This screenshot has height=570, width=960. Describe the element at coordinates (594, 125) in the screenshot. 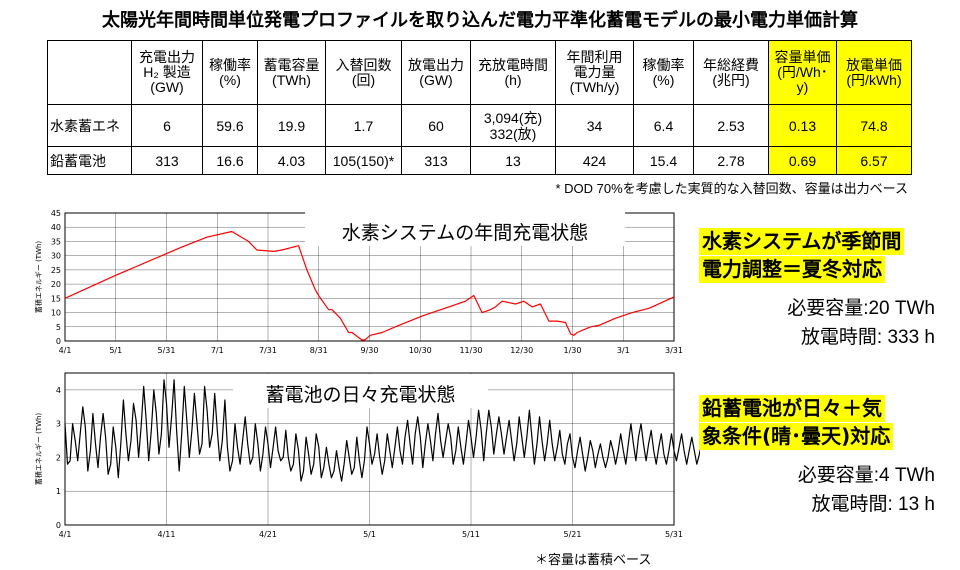

I see `table-cell: 34` at that location.